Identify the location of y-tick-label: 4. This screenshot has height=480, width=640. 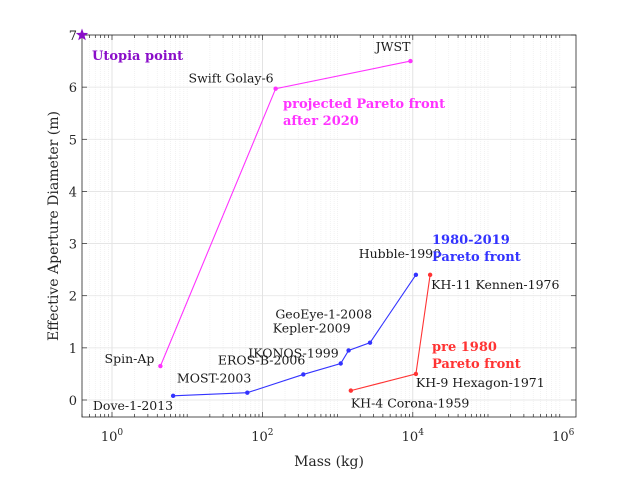
(73, 192).